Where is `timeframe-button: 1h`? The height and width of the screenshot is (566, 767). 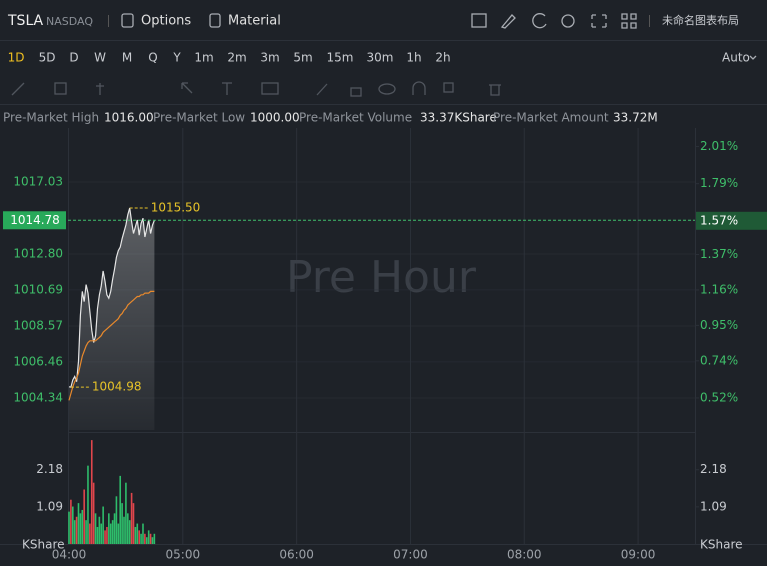 timeframe-button: 1h is located at coordinates (413, 58).